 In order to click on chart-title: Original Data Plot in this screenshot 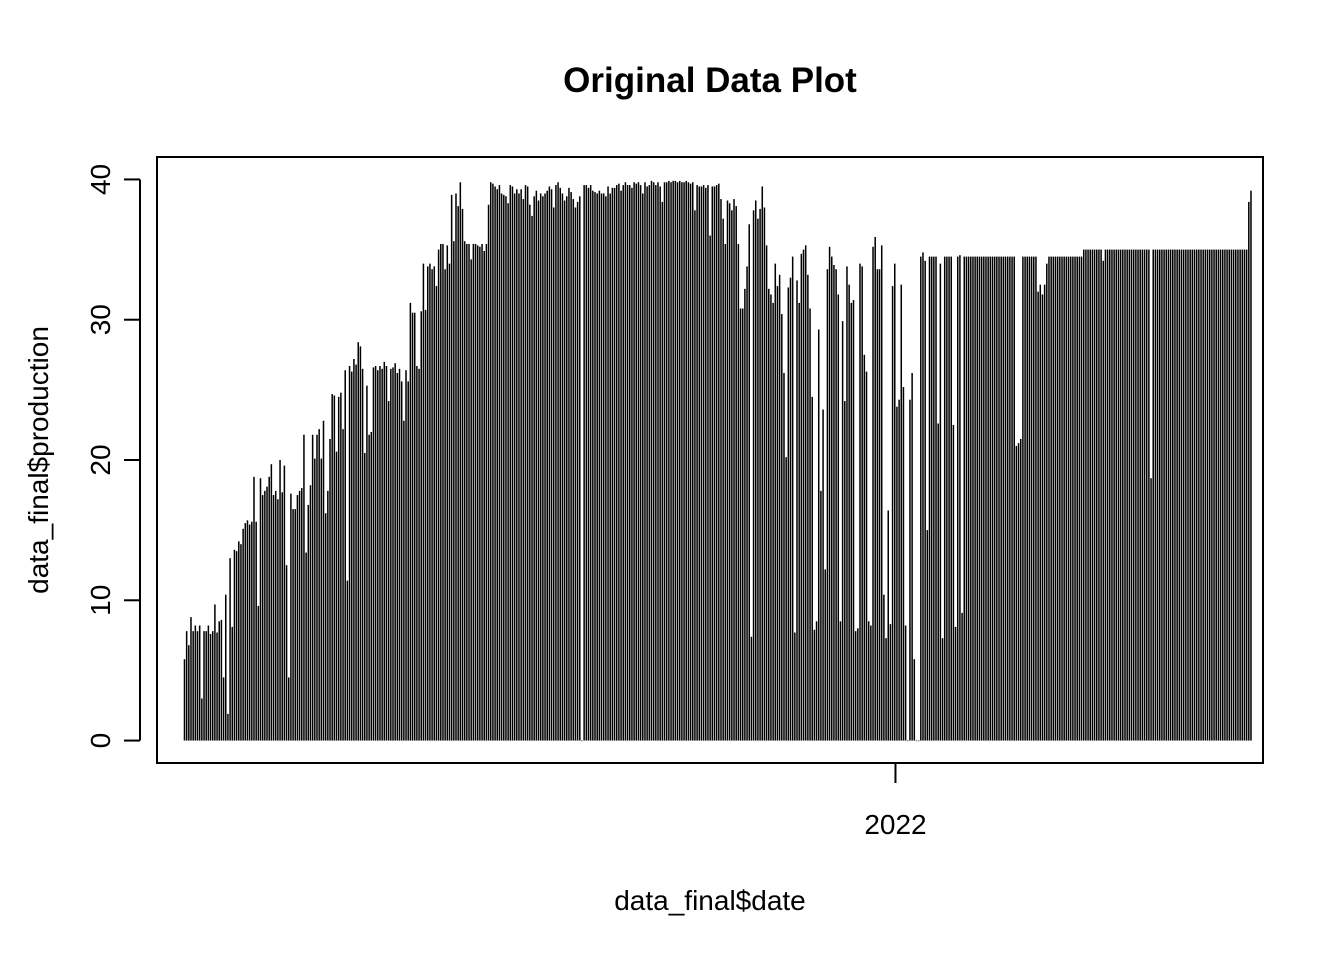, I will do `click(710, 80)`.